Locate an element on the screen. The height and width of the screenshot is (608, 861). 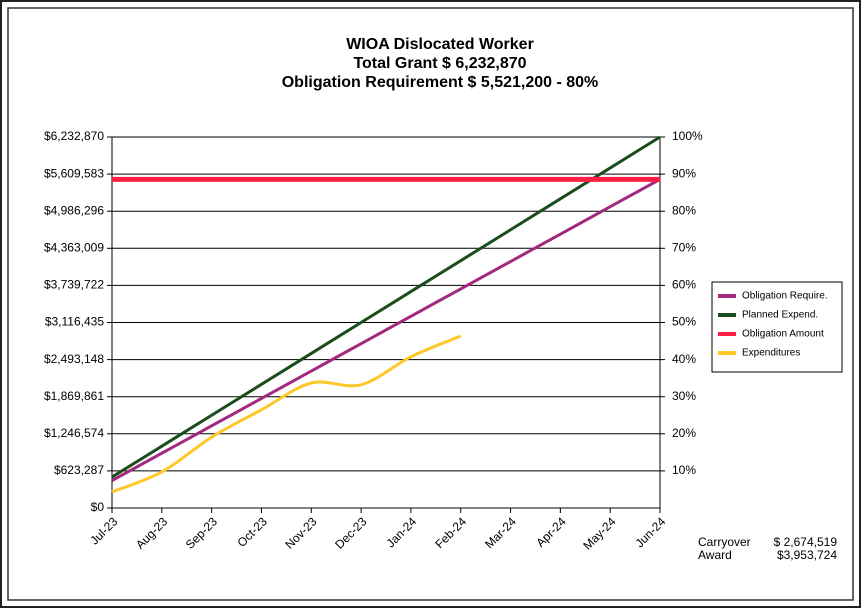
legend-label: Obligation Require. is located at coordinates (785, 296).